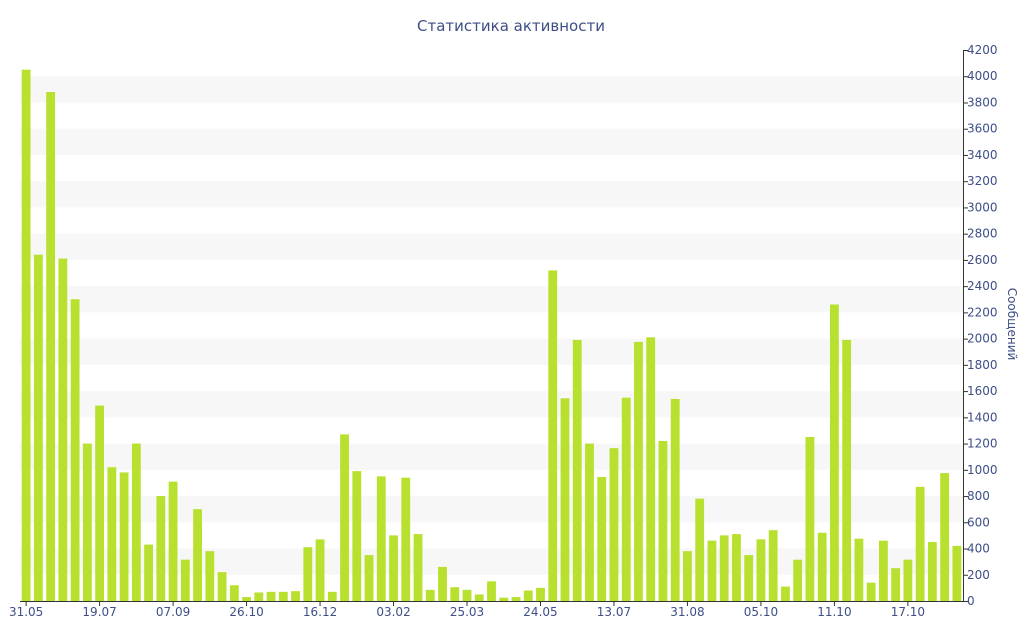 Image resolution: width=1024 pixels, height=640 pixels. I want to click on y-tick-label: 1800, so click(982, 365).